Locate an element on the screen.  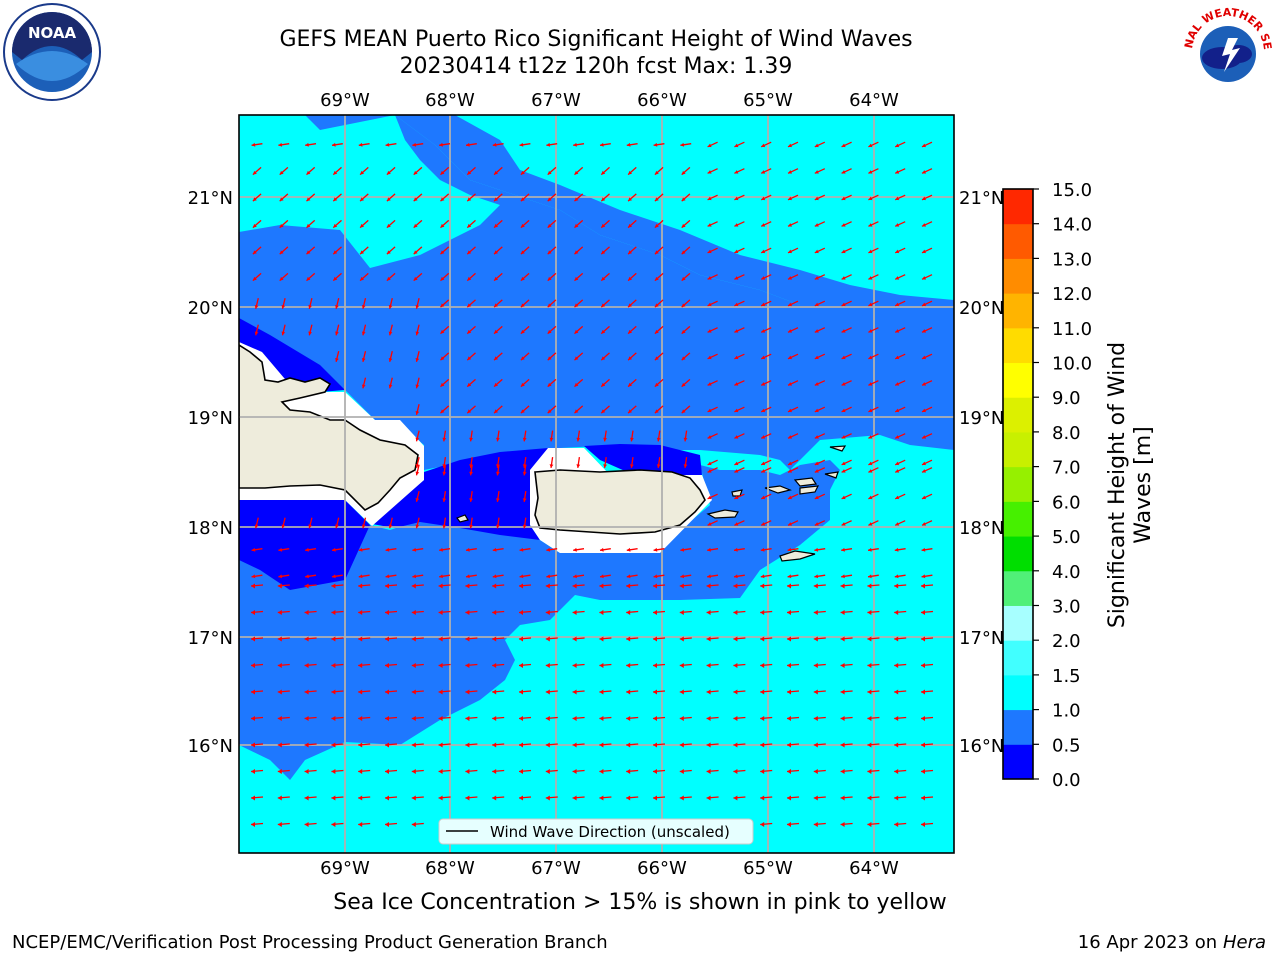
noaa-logo: NOAA is located at coordinates (52, 52).